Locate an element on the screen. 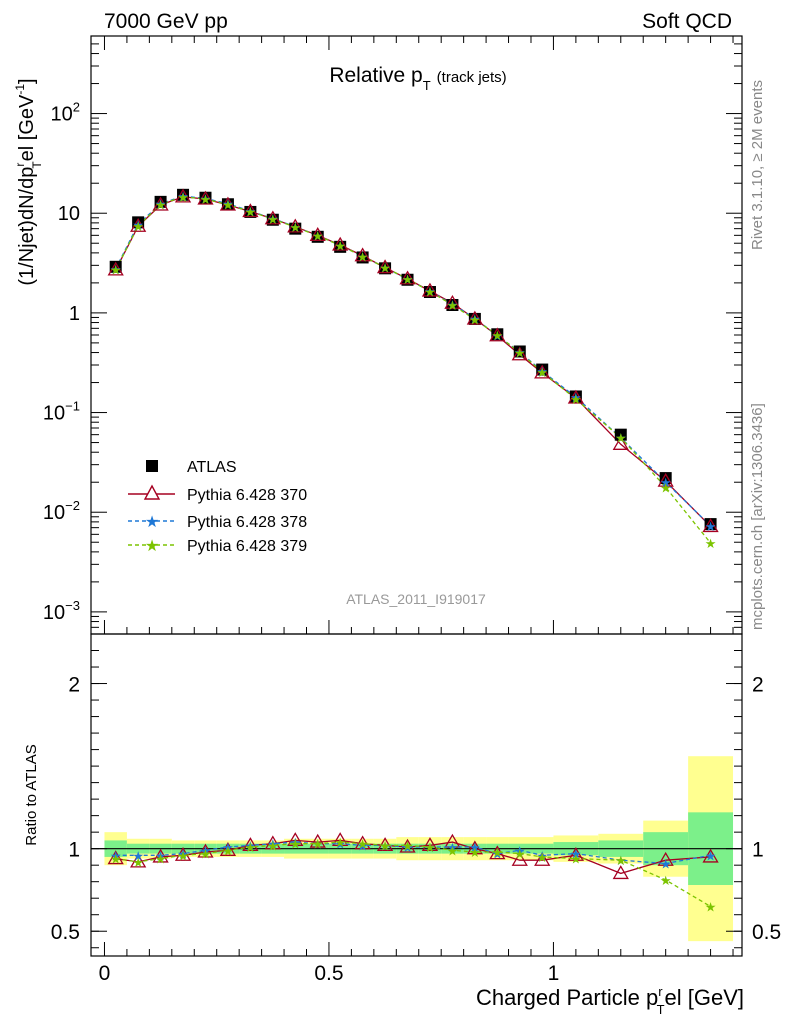  ratio-ytick-label-right-0: 0.5 is located at coordinates (766, 932).